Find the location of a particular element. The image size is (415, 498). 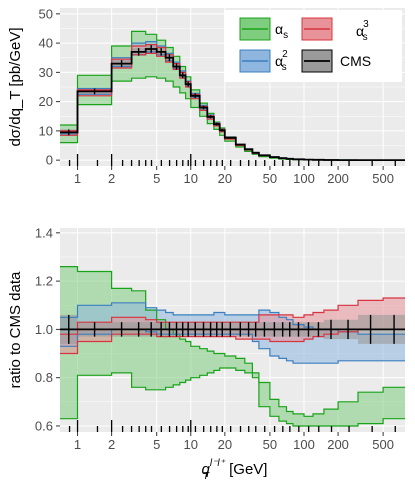

legend-entry-alpha-s: αs is located at coordinates (263, 29).